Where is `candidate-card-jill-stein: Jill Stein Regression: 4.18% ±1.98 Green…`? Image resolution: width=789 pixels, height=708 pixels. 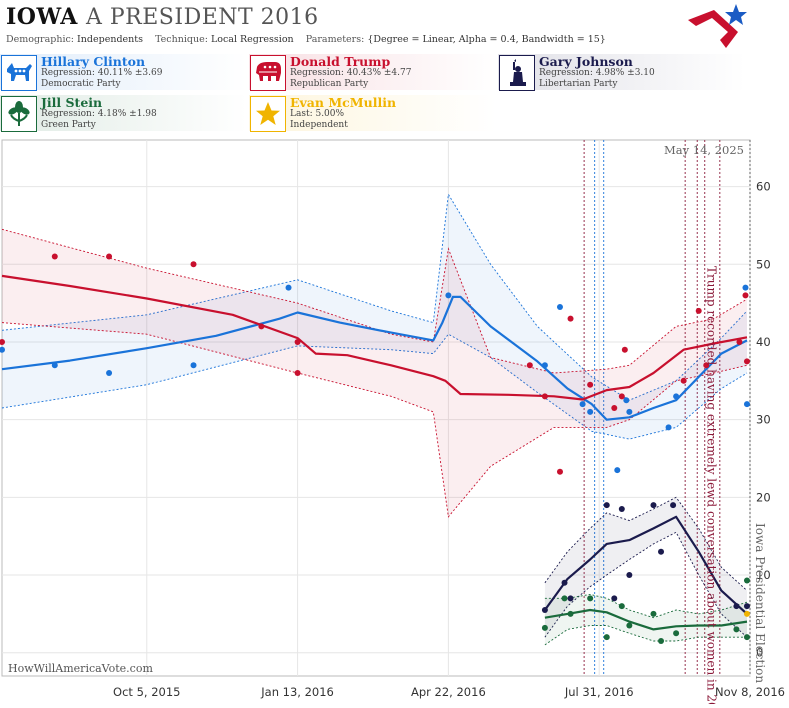 candidate-card-jill-stein: Jill Stein Regression: 4.18% ±1.98 Green… is located at coordinates (123, 113).